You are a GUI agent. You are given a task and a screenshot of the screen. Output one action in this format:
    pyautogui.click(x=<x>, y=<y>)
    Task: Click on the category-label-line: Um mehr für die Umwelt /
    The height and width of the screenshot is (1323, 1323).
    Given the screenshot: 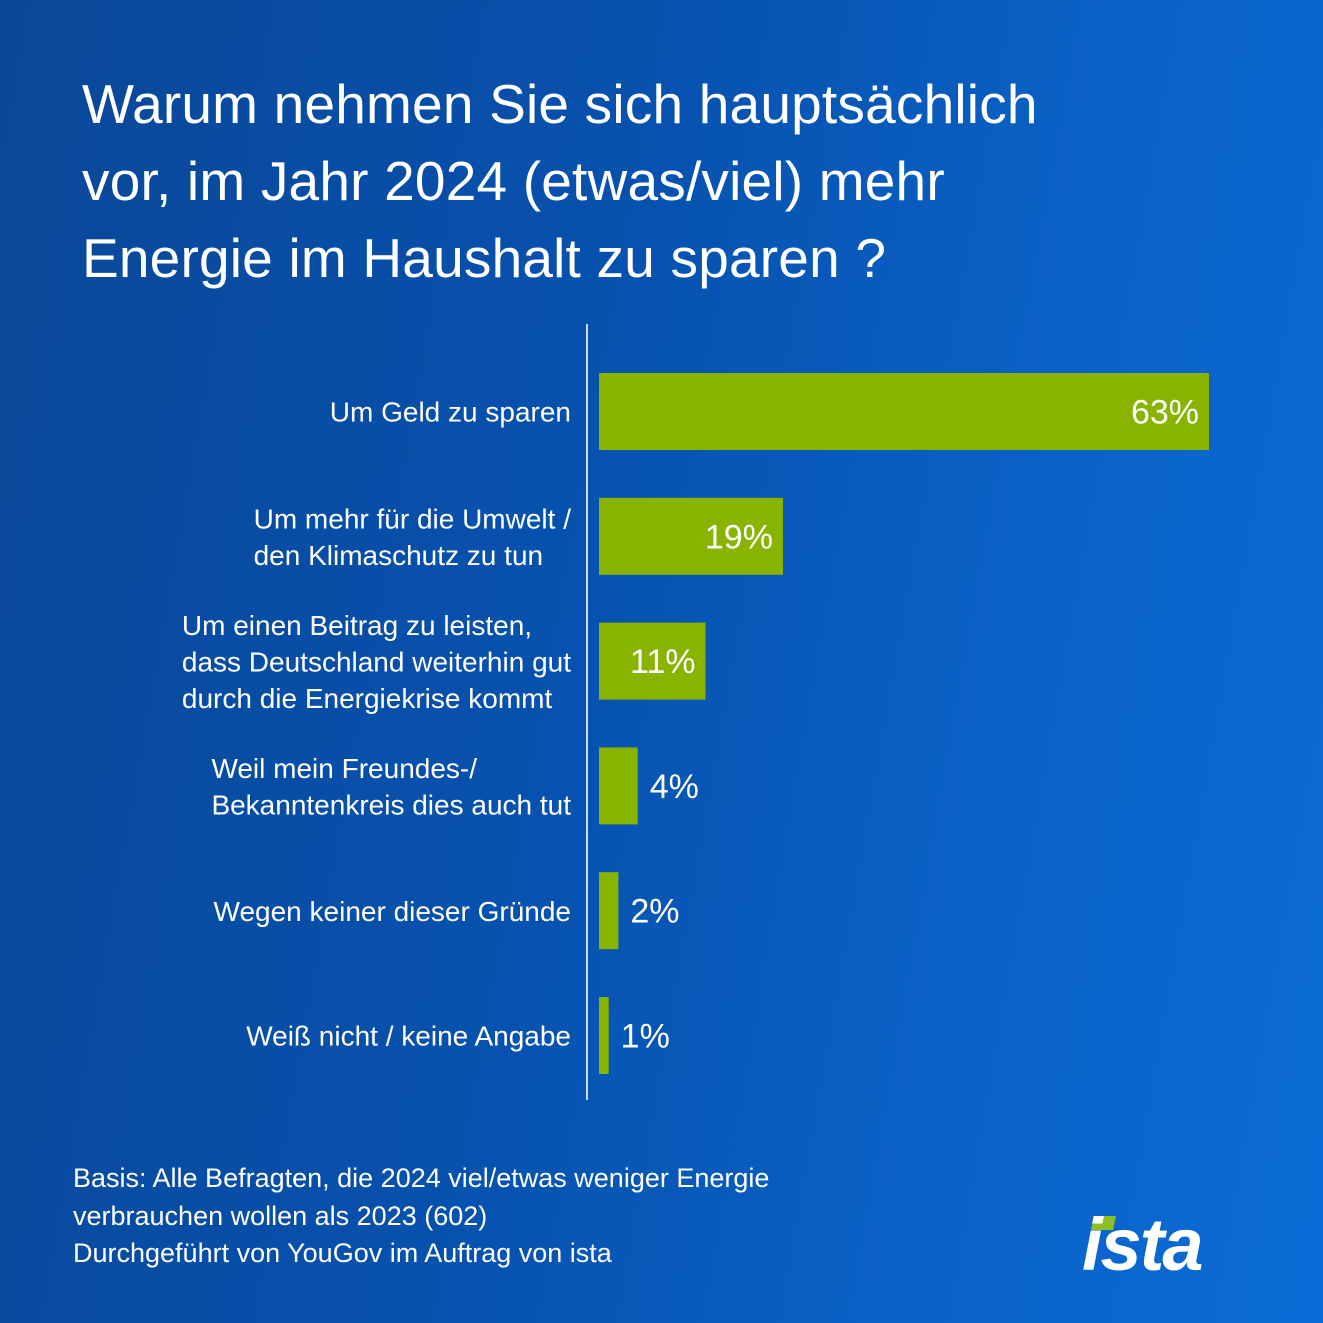 What is the action you would take?
    pyautogui.click(x=413, y=518)
    